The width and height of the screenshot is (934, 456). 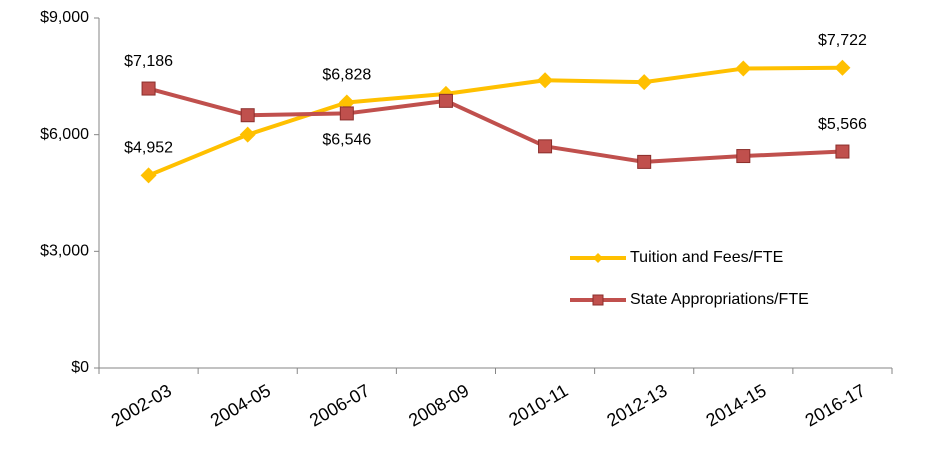 What do you see at coordinates (148, 148) in the screenshot?
I see `data-label: $4,952` at bounding box center [148, 148].